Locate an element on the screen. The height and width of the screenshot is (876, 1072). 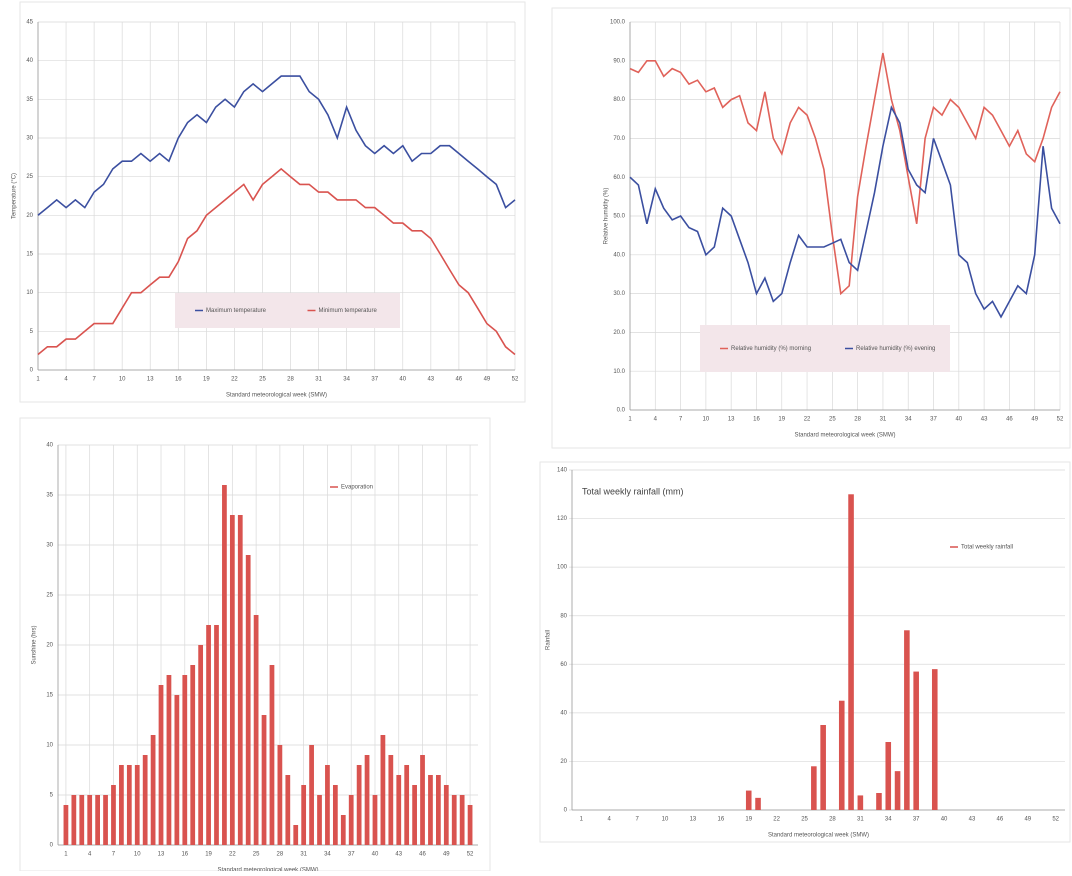
x-tick-label: 13 is located at coordinates (150, 380).